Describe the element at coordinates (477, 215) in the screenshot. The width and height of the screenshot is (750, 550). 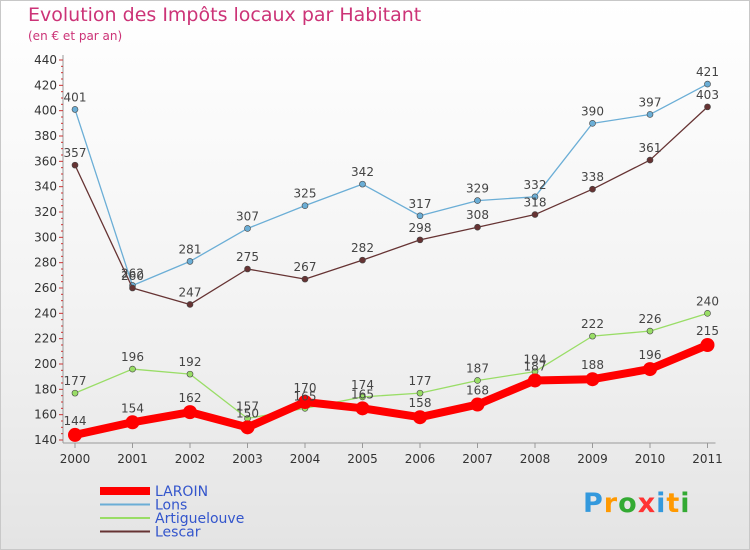
I see `data-label-lescar: 308` at that location.